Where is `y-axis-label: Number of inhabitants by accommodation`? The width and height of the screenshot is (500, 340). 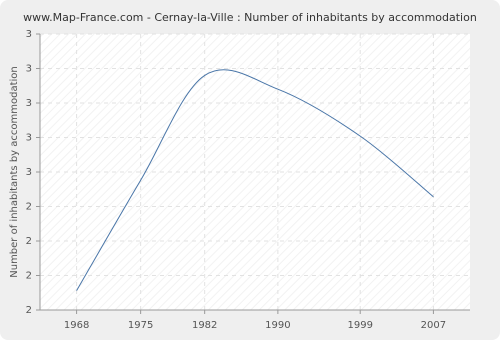 y-axis-label: Number of inhabitants by accommodation is located at coordinates (14, 172).